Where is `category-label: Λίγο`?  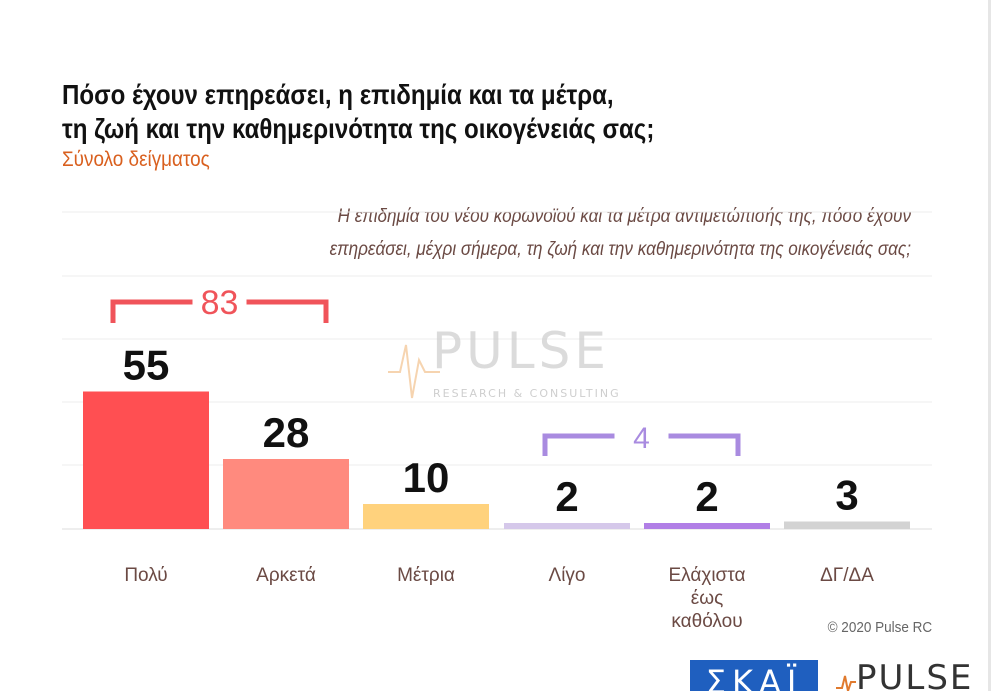 category-label: Λίγο is located at coordinates (567, 575).